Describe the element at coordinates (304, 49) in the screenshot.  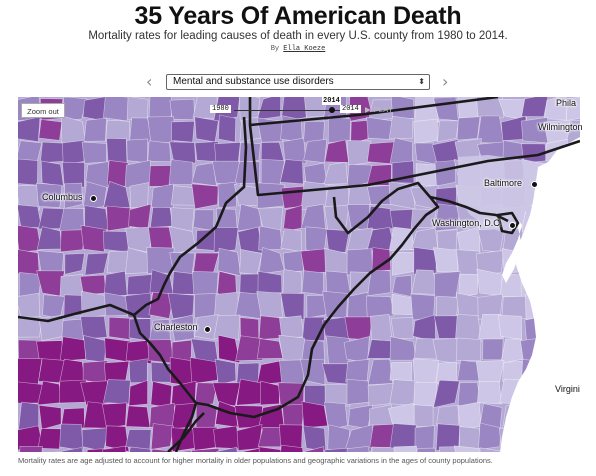
I see `author-link: Ella Koeze` at that location.